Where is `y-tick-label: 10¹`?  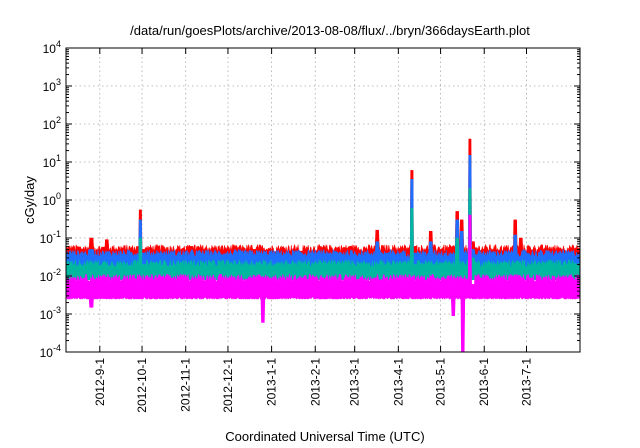
y-tick-label: 10¹ is located at coordinates (52, 161).